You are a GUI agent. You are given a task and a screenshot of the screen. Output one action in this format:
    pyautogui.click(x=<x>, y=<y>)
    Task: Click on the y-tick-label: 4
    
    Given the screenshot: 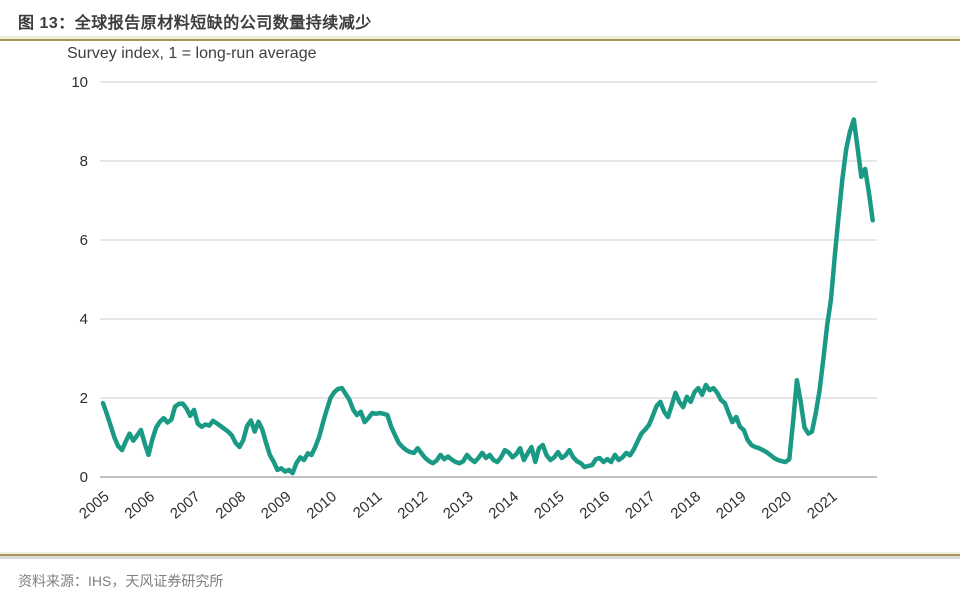 What is the action you would take?
    pyautogui.click(x=84, y=319)
    